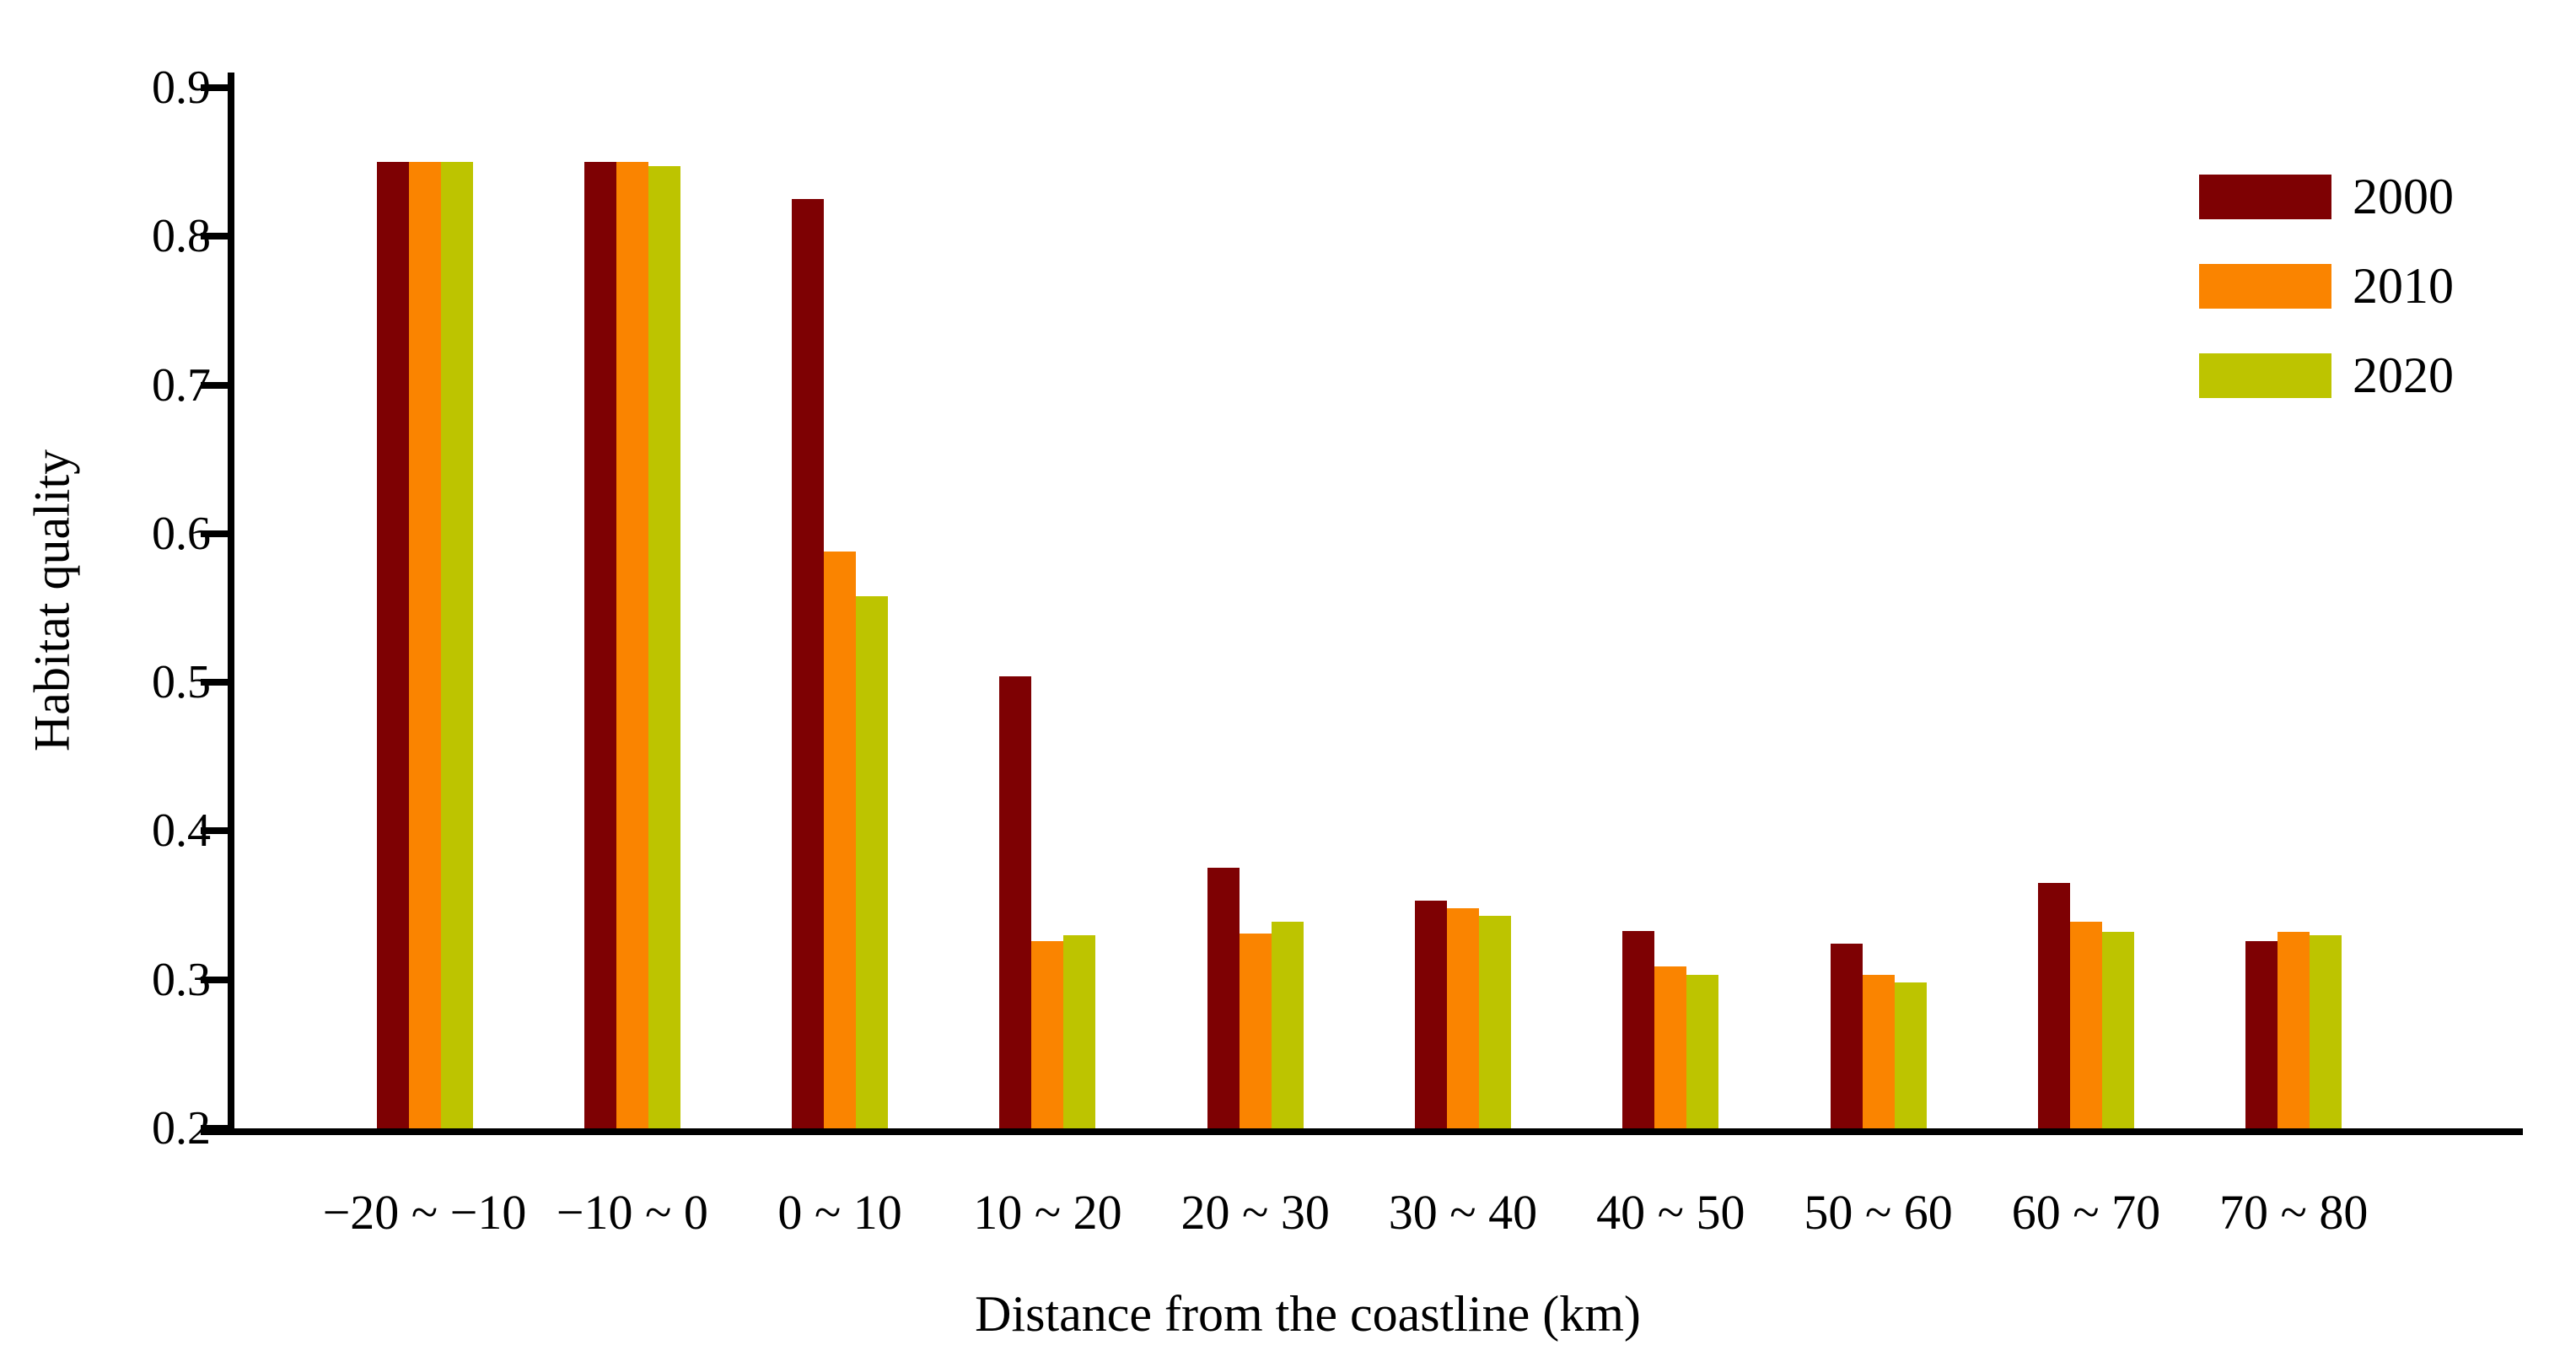 The width and height of the screenshot is (2576, 1367). I want to click on x-tick-label: 0 ~ 10, so click(839, 1212).